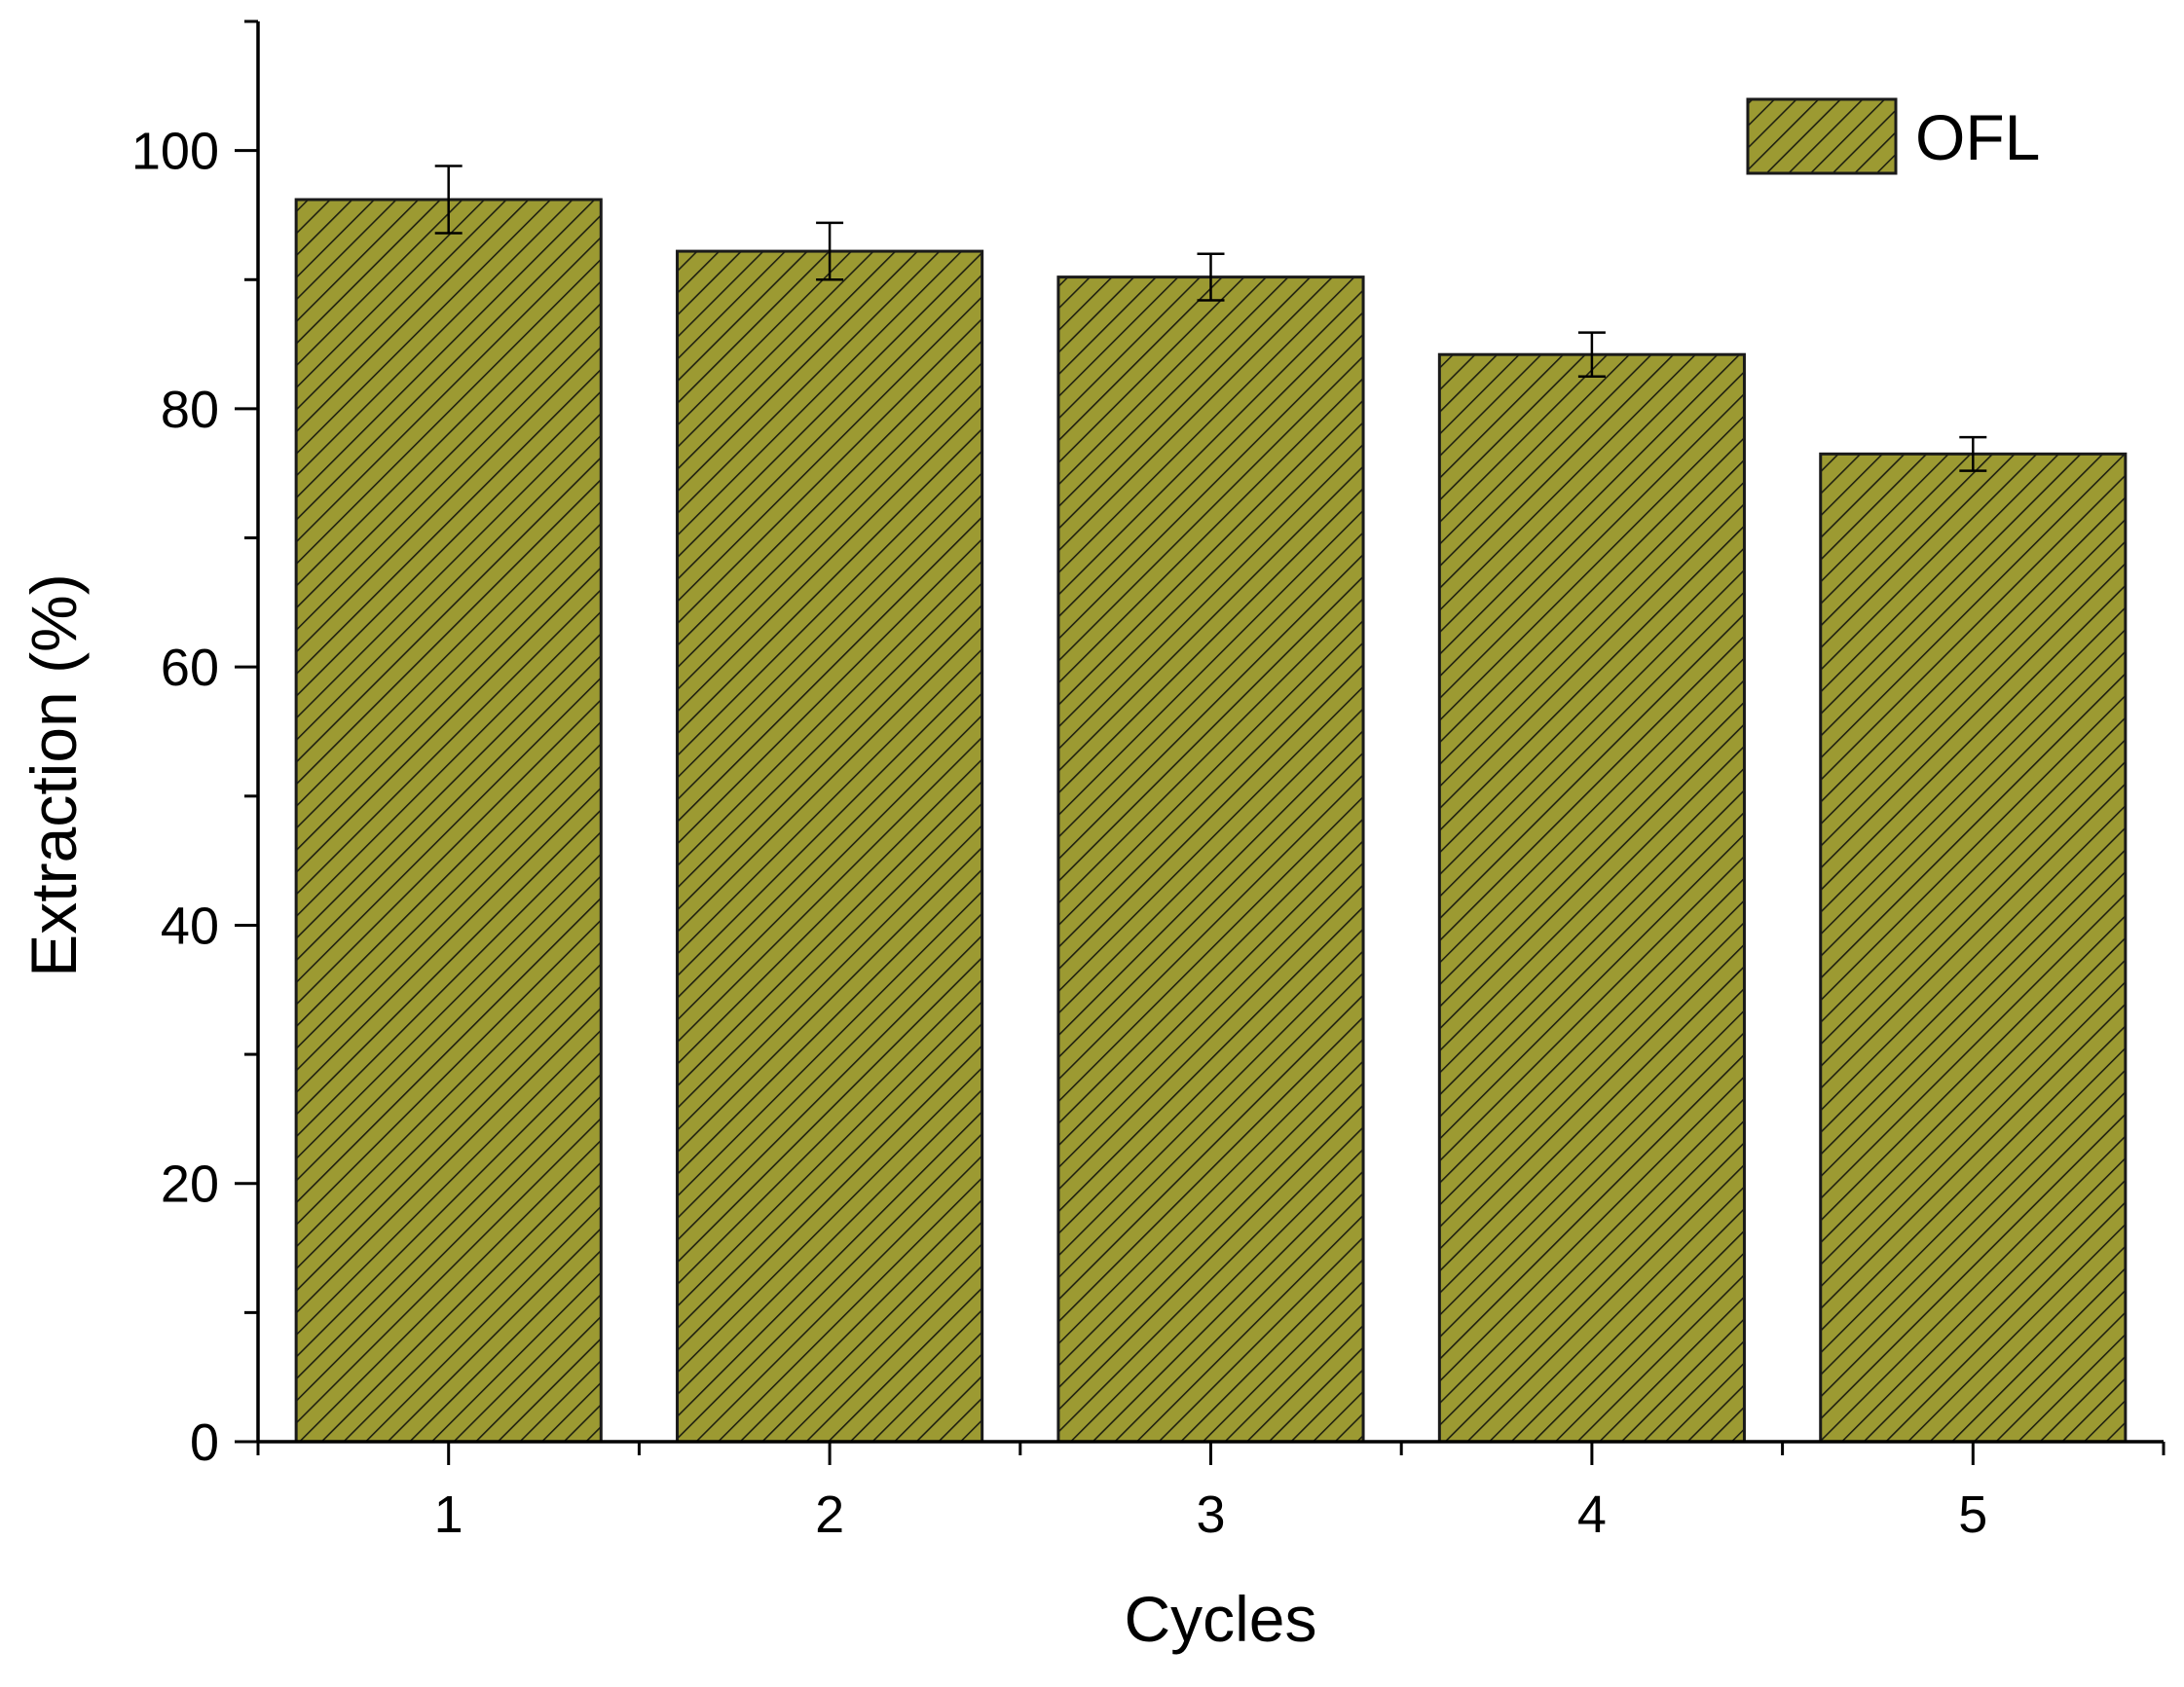 The height and width of the screenshot is (1687, 2184). What do you see at coordinates (829, 1514) in the screenshot?
I see `x-tick-label: 2` at bounding box center [829, 1514].